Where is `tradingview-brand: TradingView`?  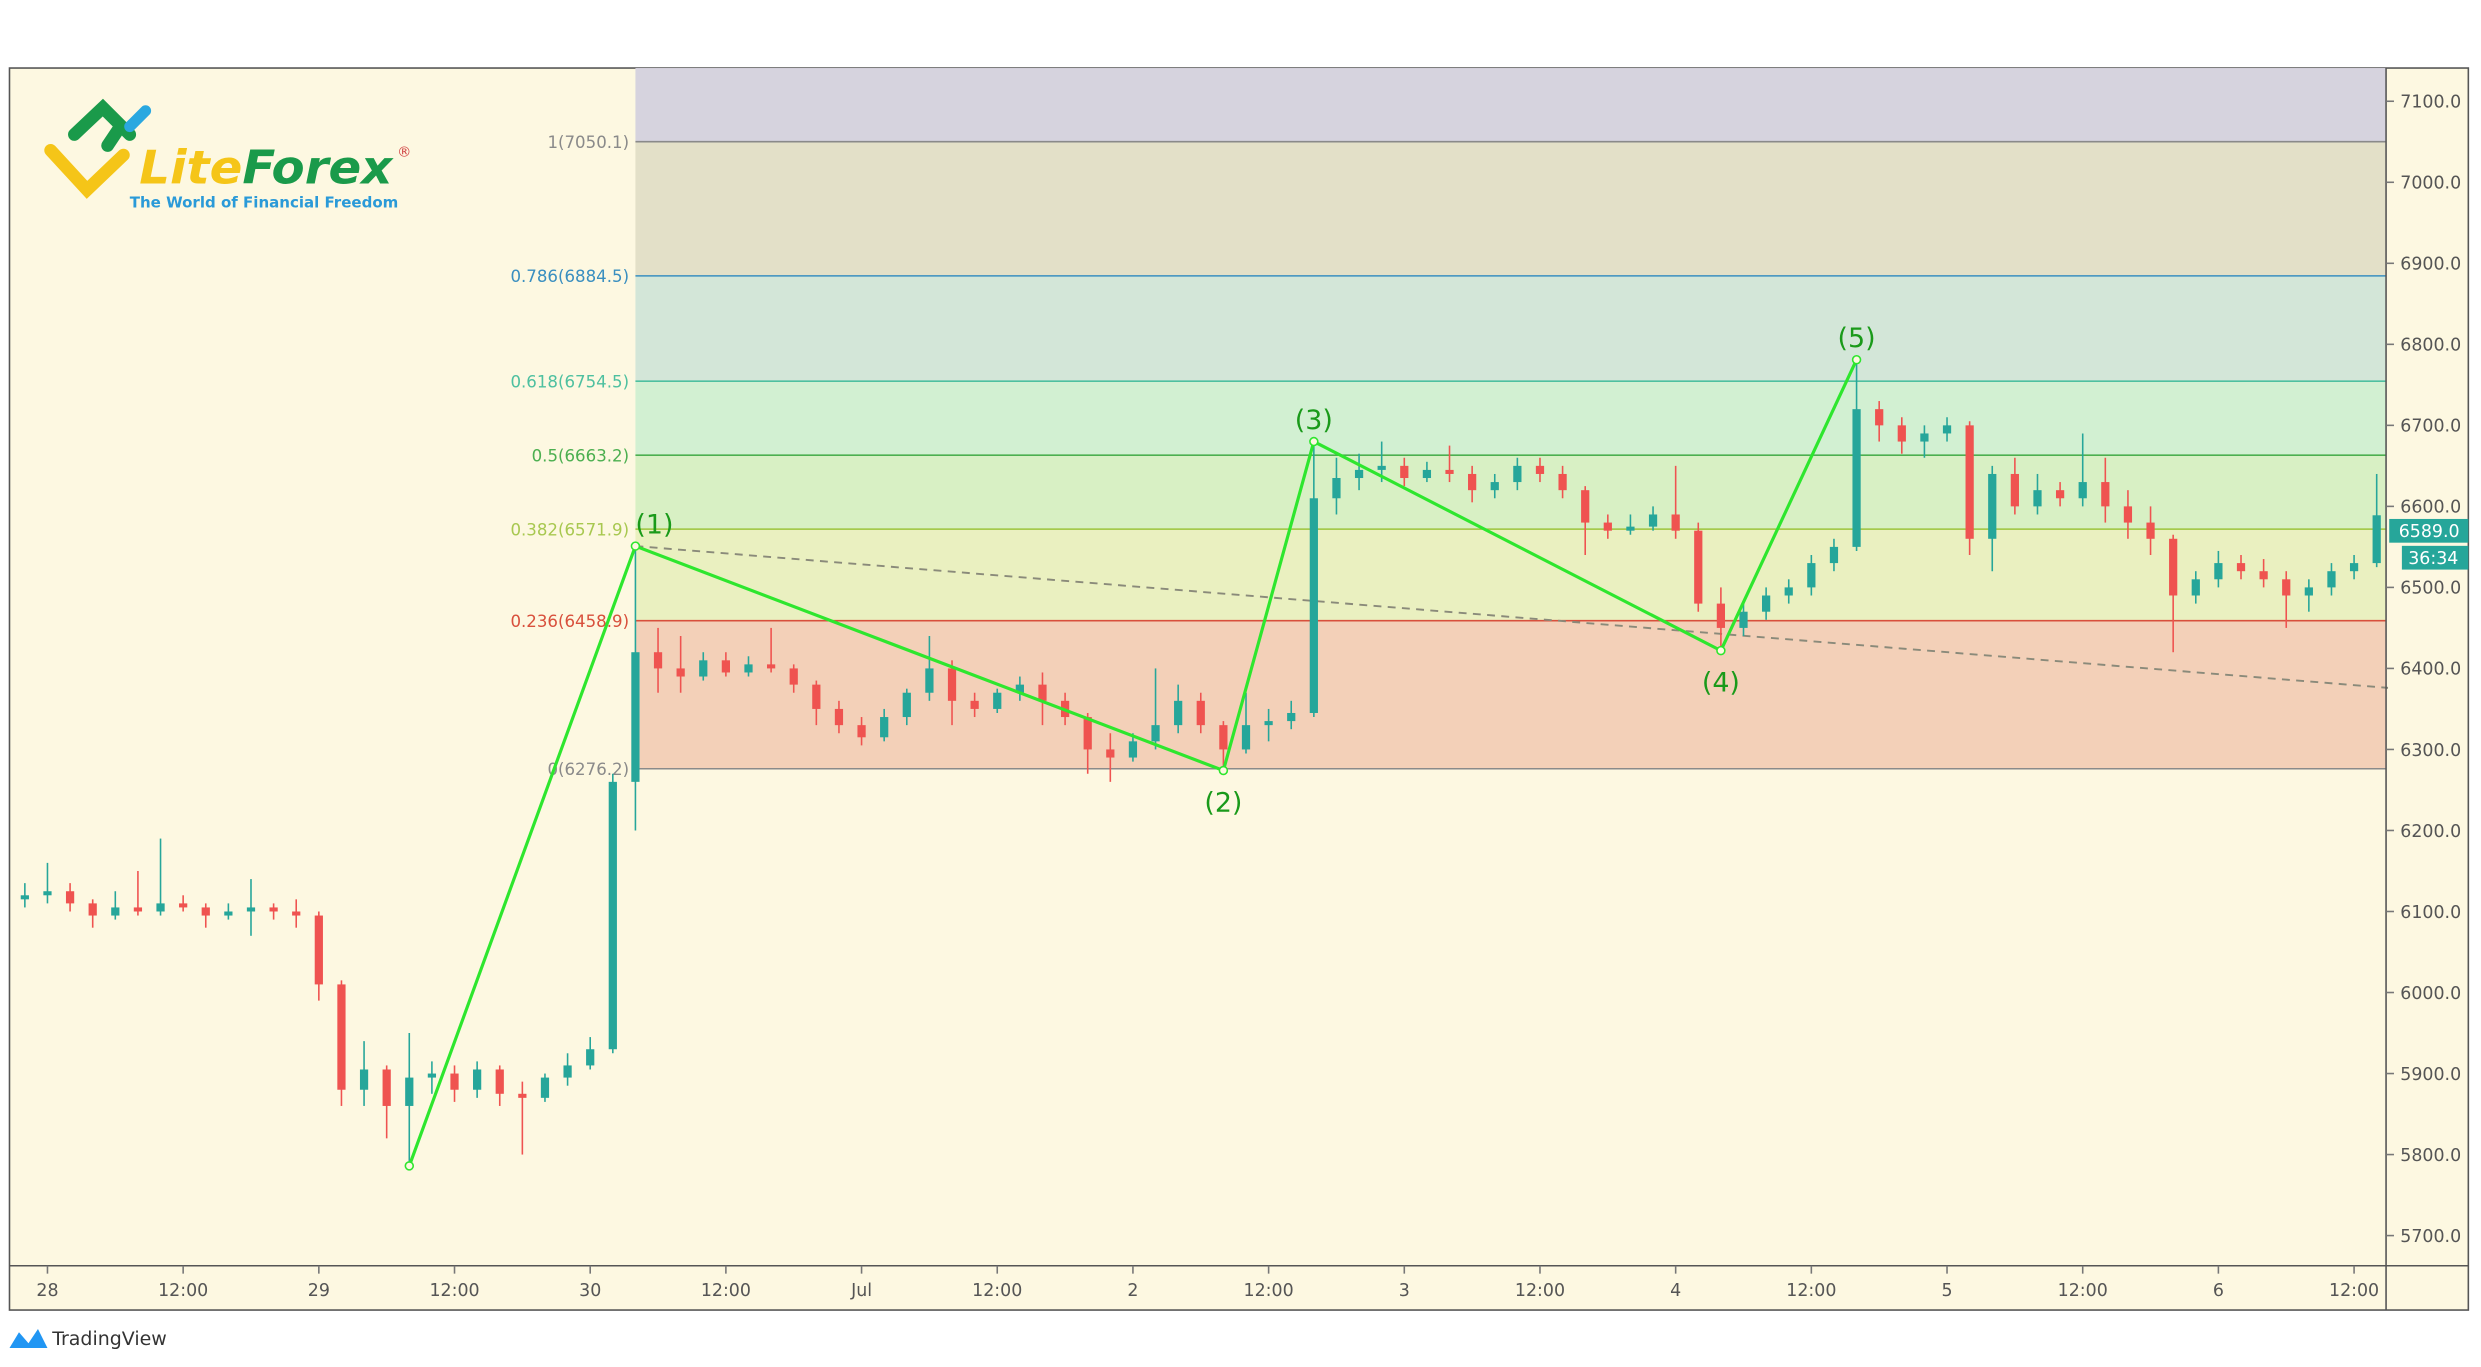
tradingview-brand: TradingView is located at coordinates (109, 1339).